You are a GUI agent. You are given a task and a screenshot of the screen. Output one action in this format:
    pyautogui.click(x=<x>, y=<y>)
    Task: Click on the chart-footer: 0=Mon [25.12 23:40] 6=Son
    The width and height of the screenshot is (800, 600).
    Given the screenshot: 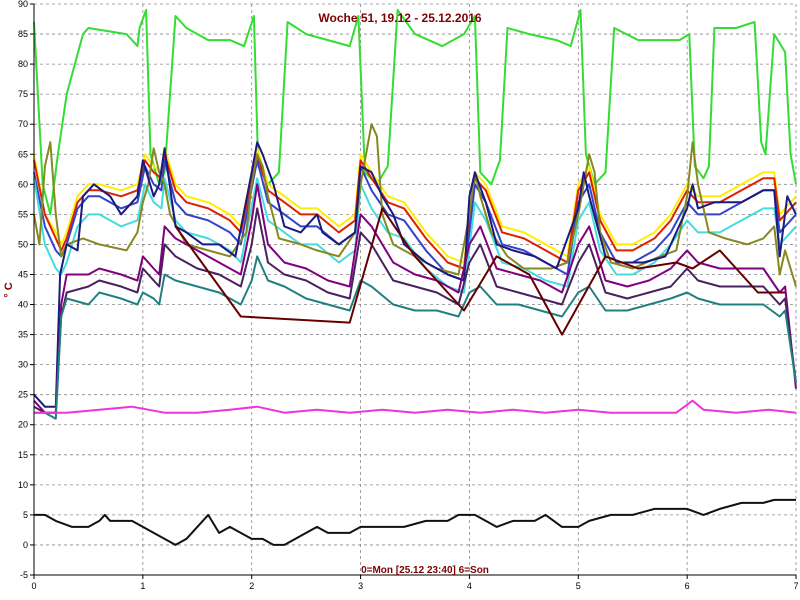 What is the action you would take?
    pyautogui.click(x=425, y=570)
    